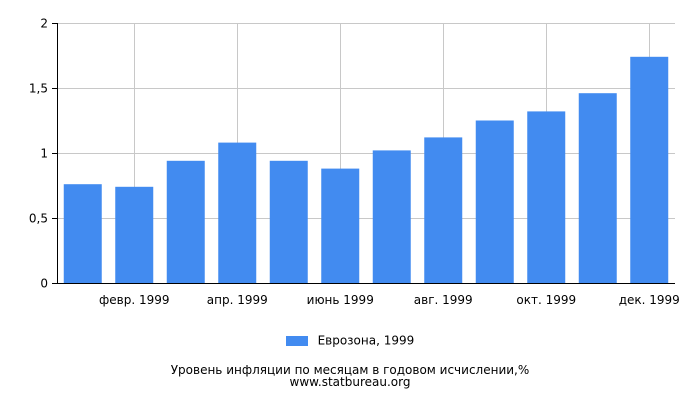  I want to click on x-tick-label: авг. 1999, so click(443, 300).